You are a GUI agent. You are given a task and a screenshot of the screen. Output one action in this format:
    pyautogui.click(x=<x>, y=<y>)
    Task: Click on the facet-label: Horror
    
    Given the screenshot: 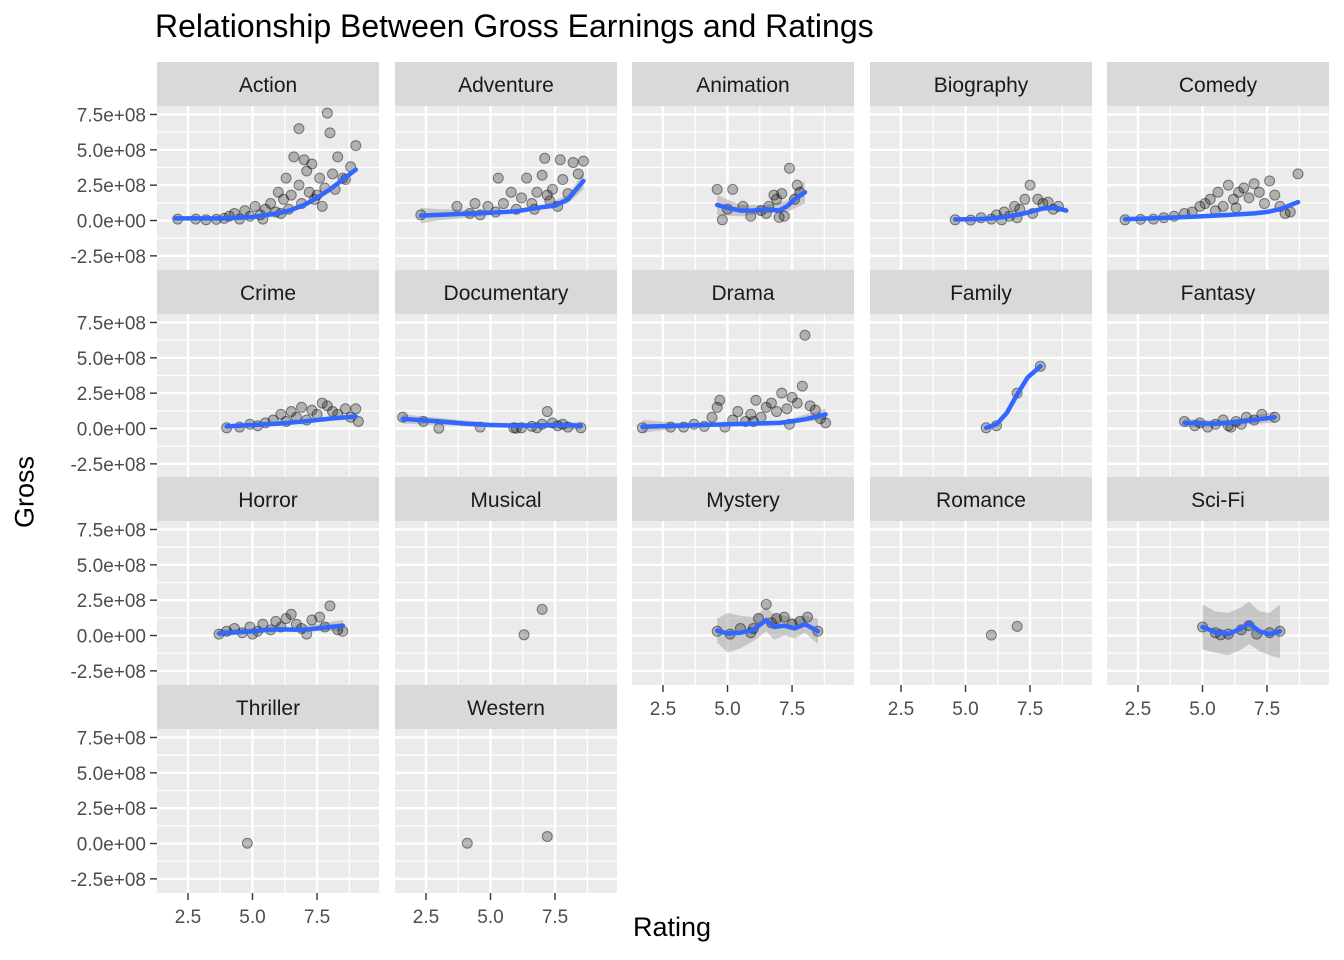 What is the action you would take?
    pyautogui.click(x=268, y=500)
    